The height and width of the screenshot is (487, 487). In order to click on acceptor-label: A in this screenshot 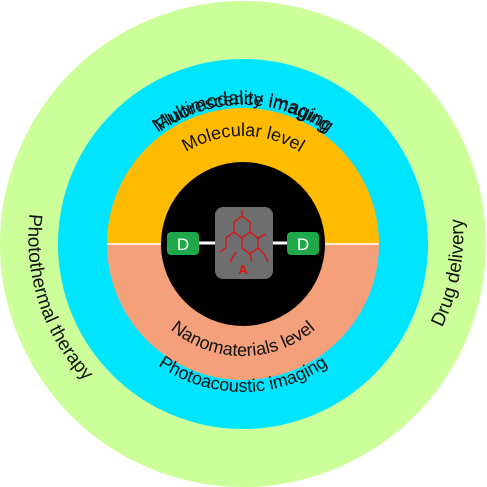, I will do `click(243, 269)`.